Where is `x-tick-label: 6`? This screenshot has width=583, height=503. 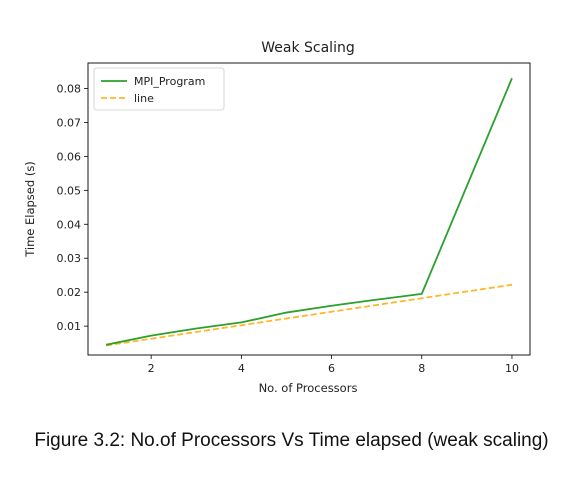 x-tick-label: 6 is located at coordinates (331, 368).